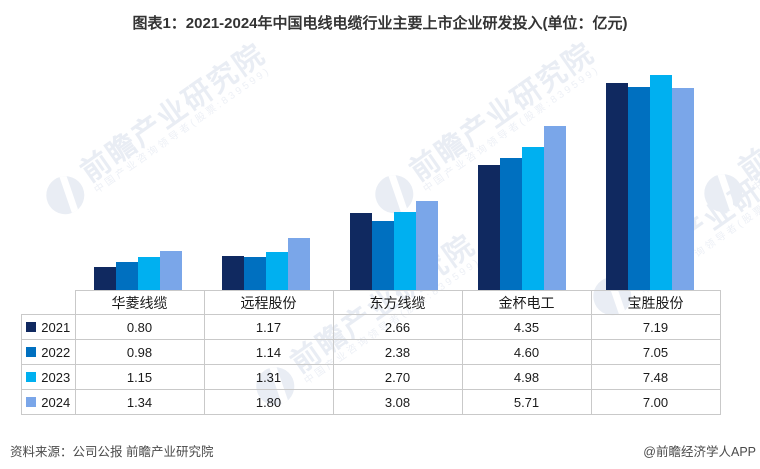  I want to click on table-corner-cell, so click(49, 303).